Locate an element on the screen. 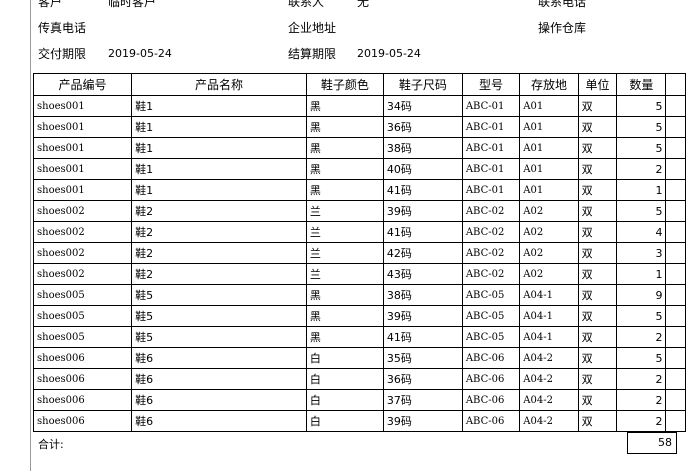  table-cell: 42码 is located at coordinates (422, 253).